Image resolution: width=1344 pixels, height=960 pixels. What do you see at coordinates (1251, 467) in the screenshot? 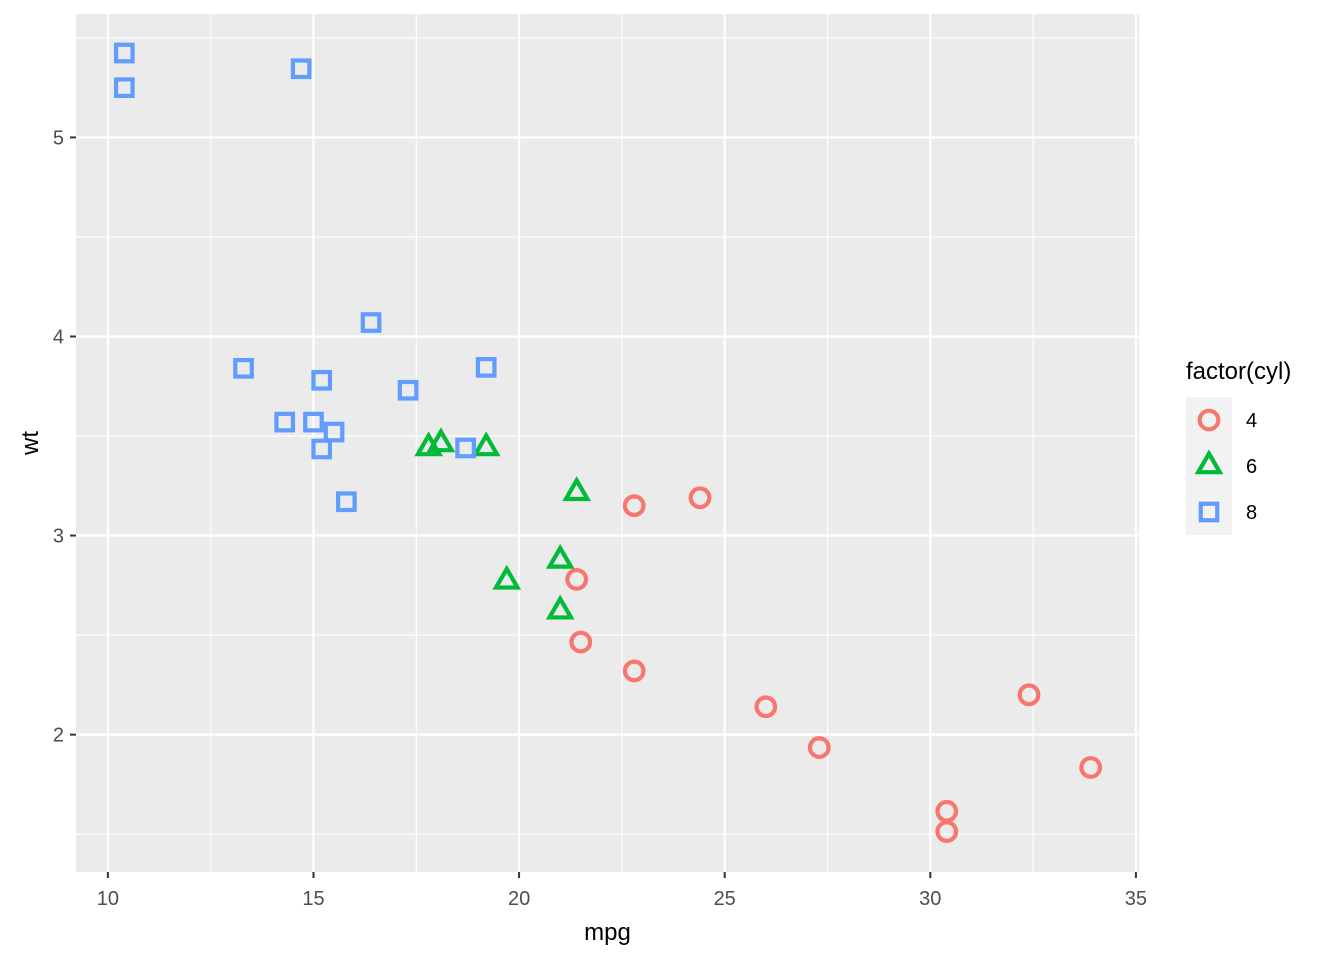
I see `legend-label-6: 6` at bounding box center [1251, 467].